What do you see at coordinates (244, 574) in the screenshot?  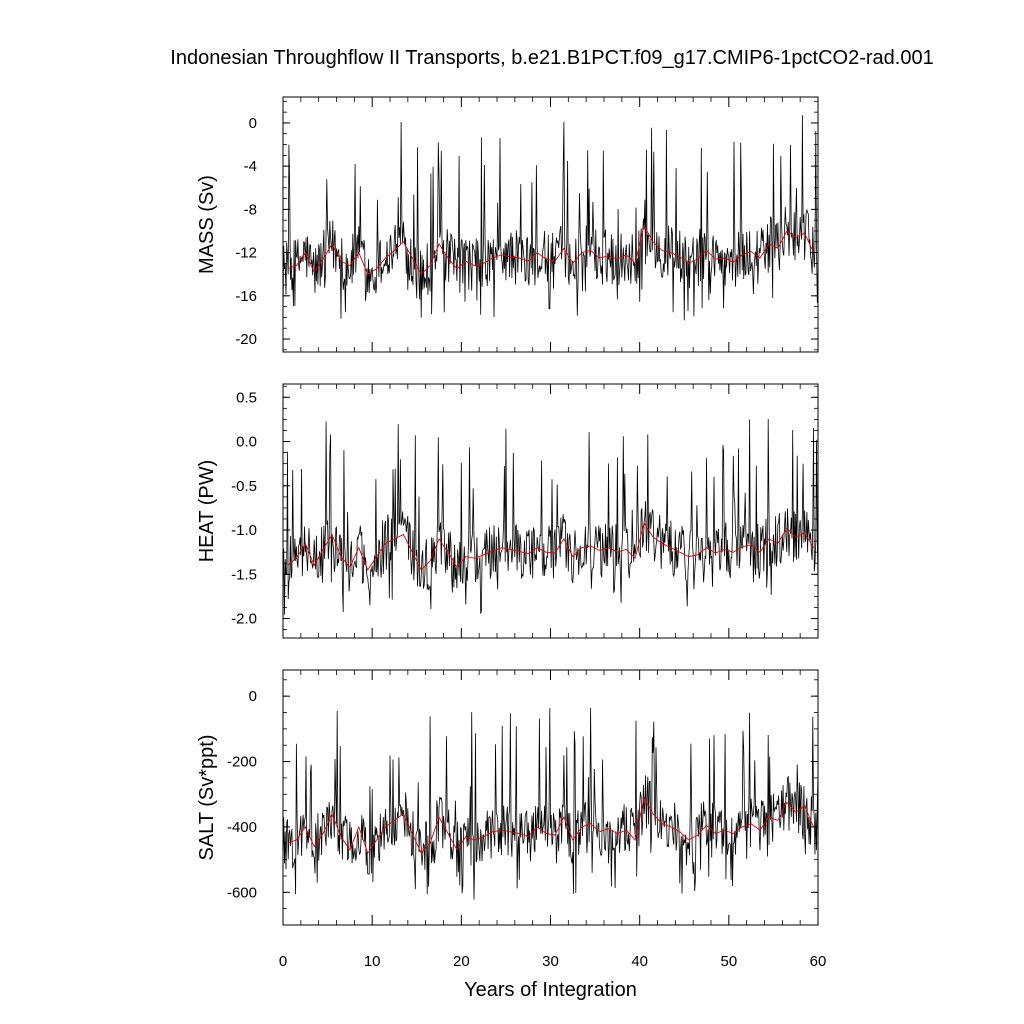 I see `y-tick-label: -1.5` at bounding box center [244, 574].